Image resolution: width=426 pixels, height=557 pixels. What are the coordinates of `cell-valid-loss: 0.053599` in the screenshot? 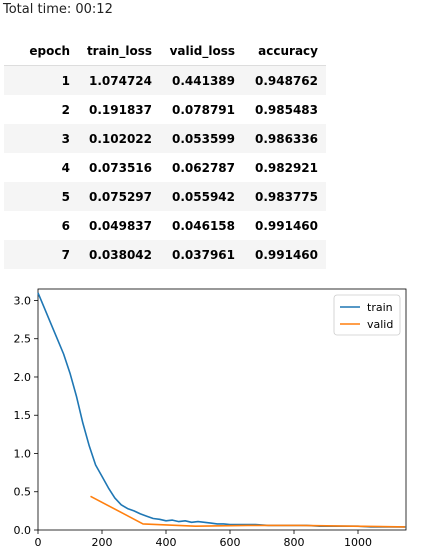 It's located at (201, 138).